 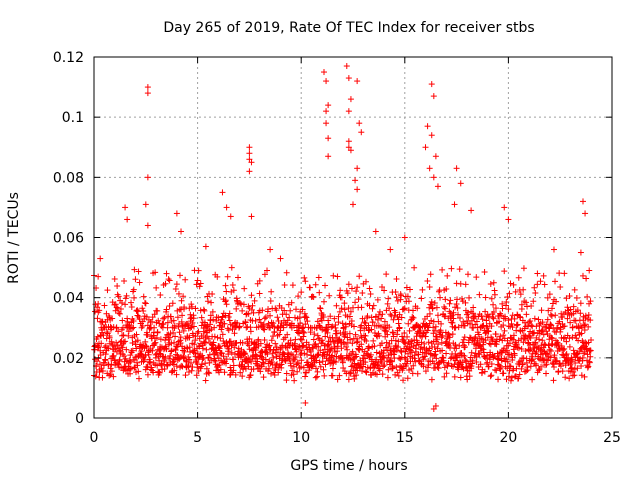 What do you see at coordinates (73, 118) in the screenshot?
I see `y-tick-label: 0.1` at bounding box center [73, 118].